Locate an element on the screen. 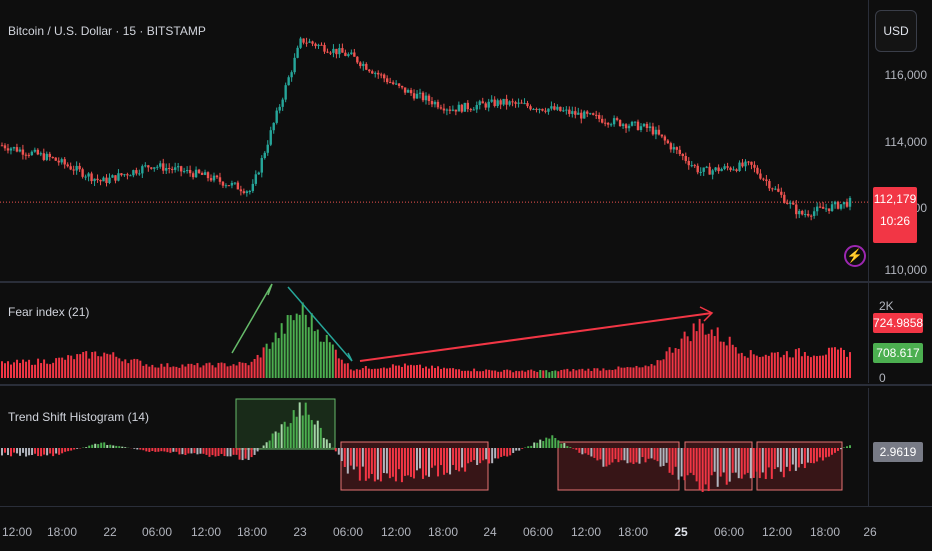 This screenshot has height=551, width=932. pane-divider is located at coordinates (466, 385).